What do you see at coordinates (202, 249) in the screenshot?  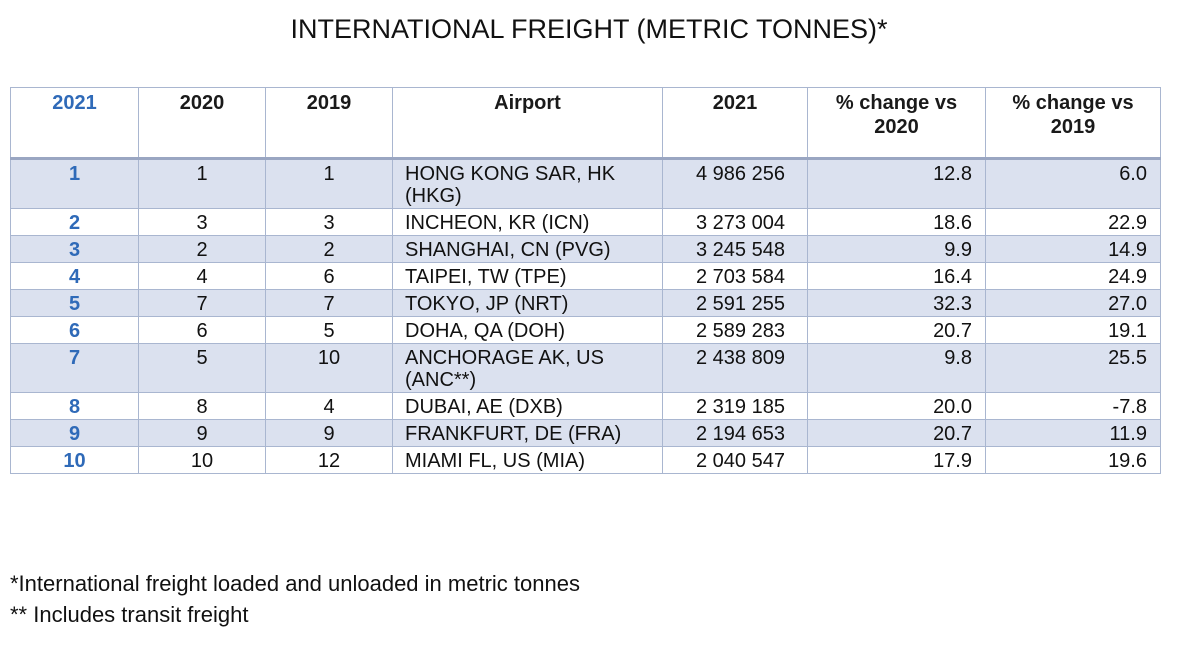 I see `cell-rank-2020: 2` at bounding box center [202, 249].